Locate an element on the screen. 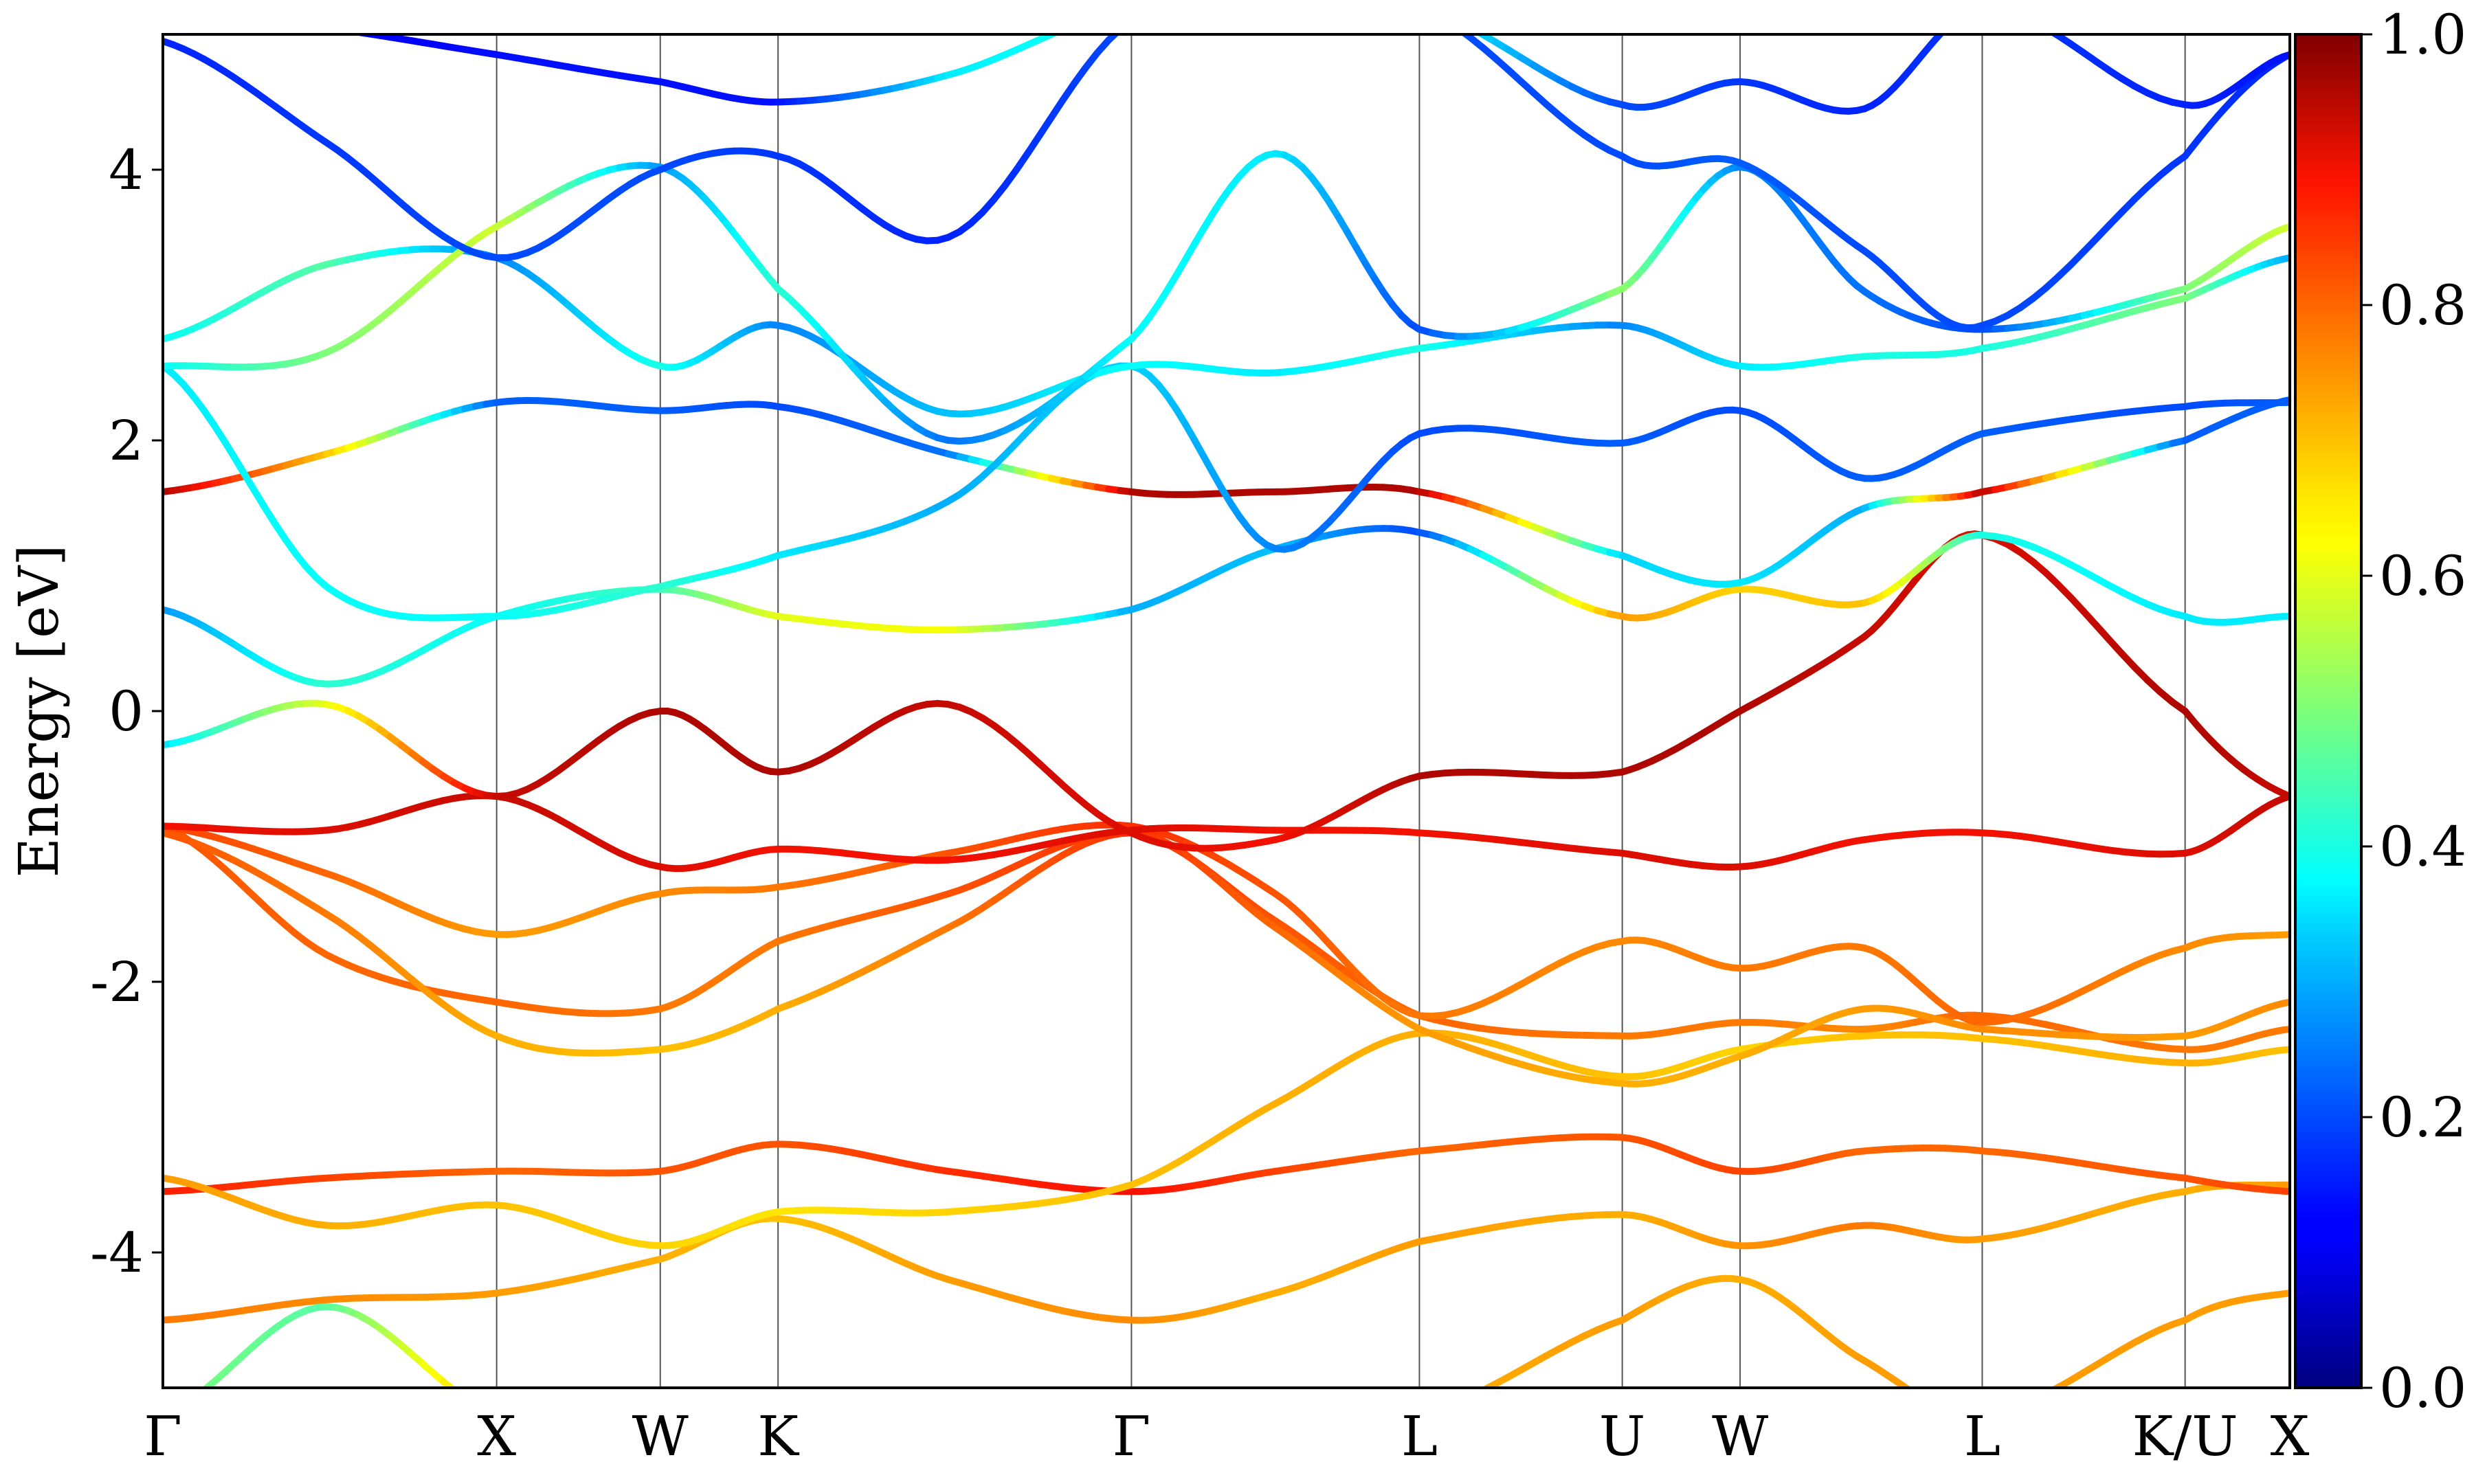 Image resolution: width=2474 pixels, height=1484 pixels. y-tick-label: -4 is located at coordinates (117, 1253).